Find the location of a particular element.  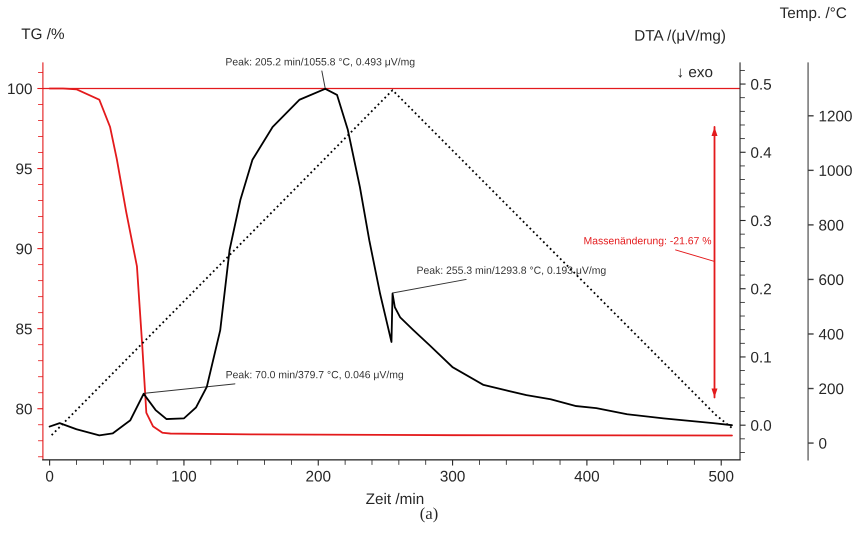

y2-tick-label: 0.2 is located at coordinates (761, 289).